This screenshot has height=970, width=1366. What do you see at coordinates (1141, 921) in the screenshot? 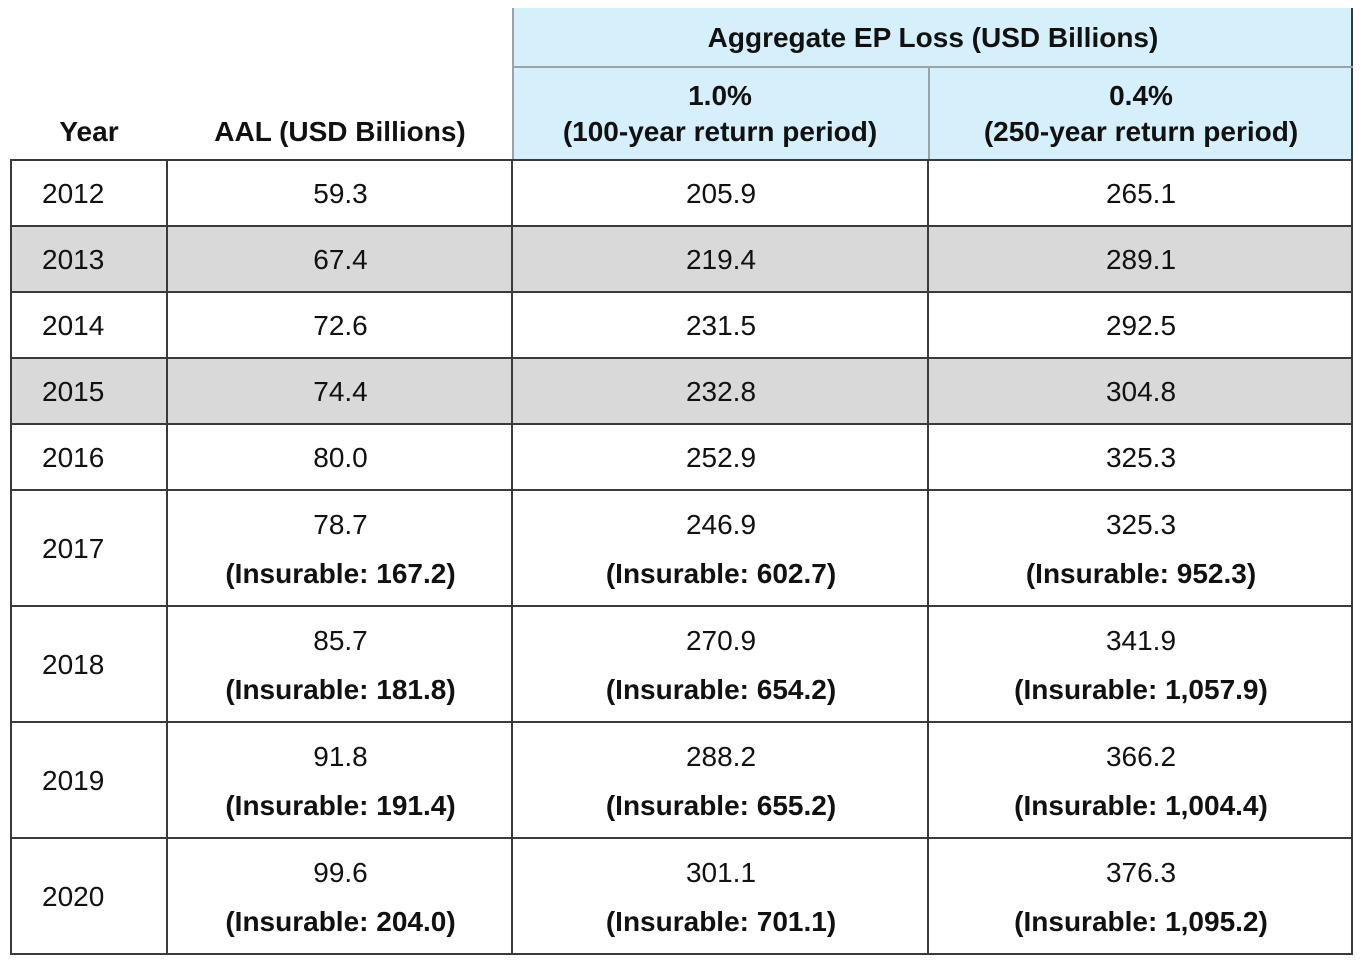
I see `insurable-note: (Insurable: 1,095.2)` at bounding box center [1141, 921].